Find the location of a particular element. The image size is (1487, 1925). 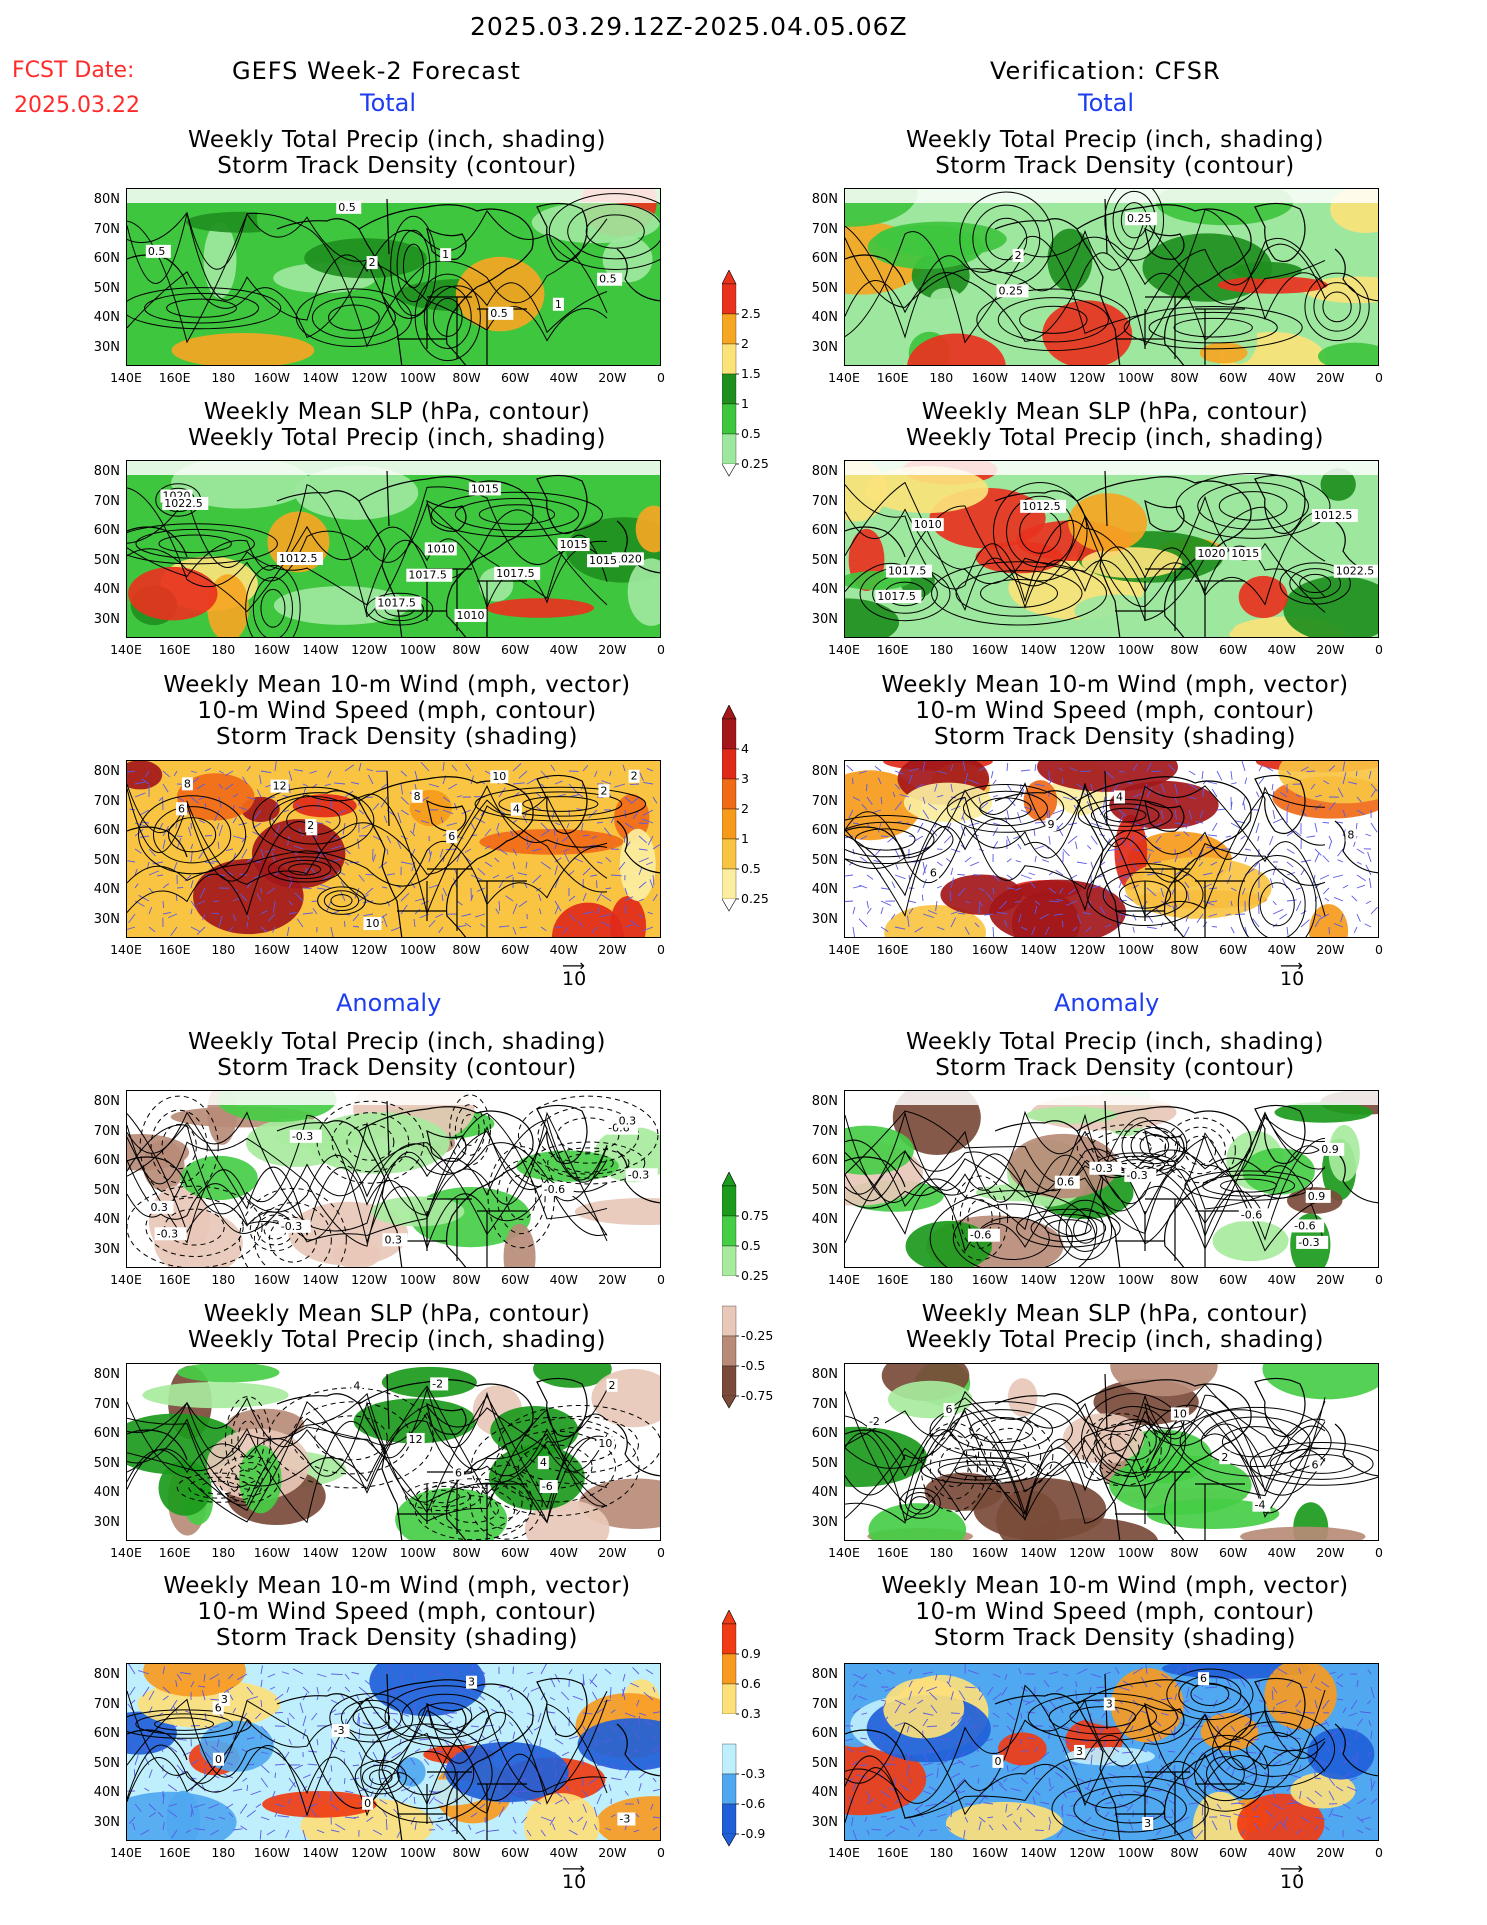

contour-label: 4 is located at coordinates (356, 1386).